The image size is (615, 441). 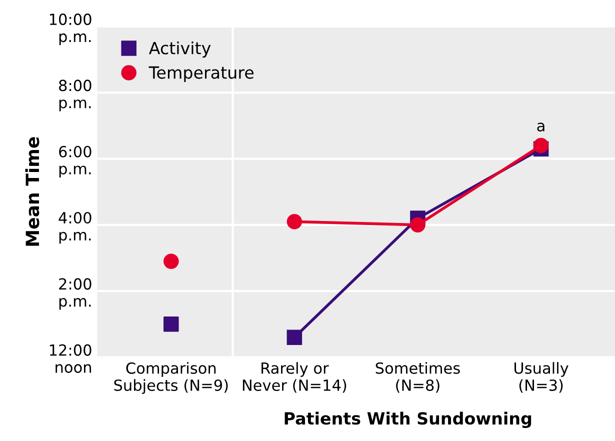 What do you see at coordinates (179, 49) in the screenshot?
I see `legend-label: Activity` at bounding box center [179, 49].